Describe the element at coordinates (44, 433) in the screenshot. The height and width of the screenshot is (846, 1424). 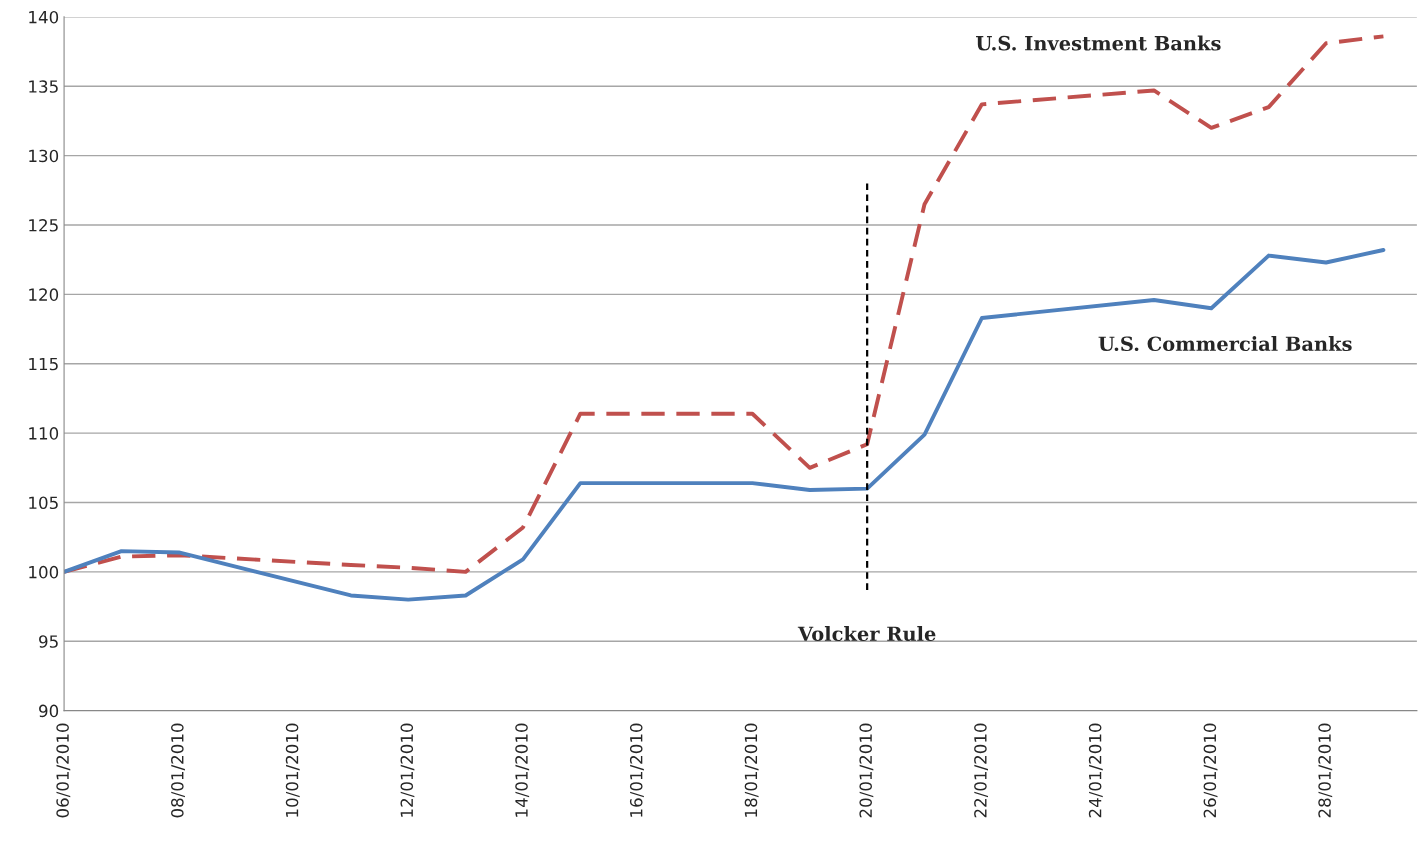
I see `y-tick-label: 110` at that location.